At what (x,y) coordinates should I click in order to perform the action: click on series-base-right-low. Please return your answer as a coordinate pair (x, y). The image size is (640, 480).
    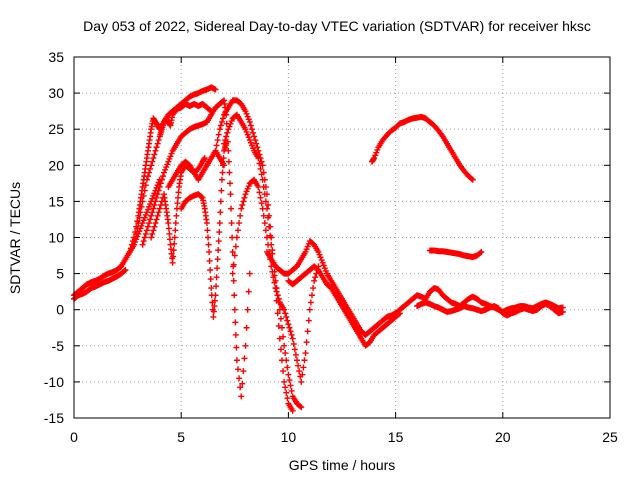
    Looking at the image, I should click on (490, 309).